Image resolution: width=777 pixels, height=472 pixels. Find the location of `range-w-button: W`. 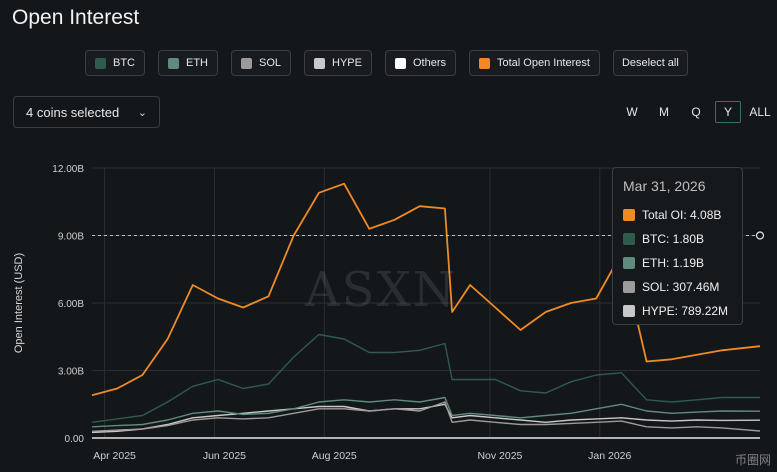

range-w-button: W is located at coordinates (632, 112).